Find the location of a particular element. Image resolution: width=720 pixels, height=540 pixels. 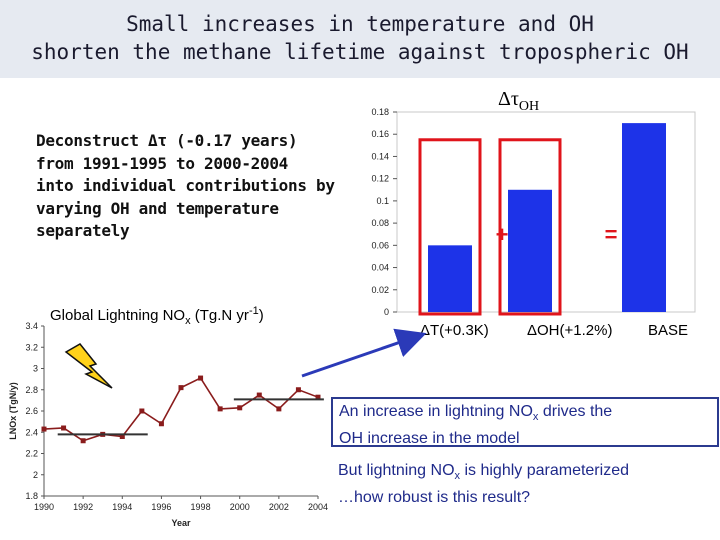

bar-y-tick-label: 0.1 is located at coordinates (382, 201).